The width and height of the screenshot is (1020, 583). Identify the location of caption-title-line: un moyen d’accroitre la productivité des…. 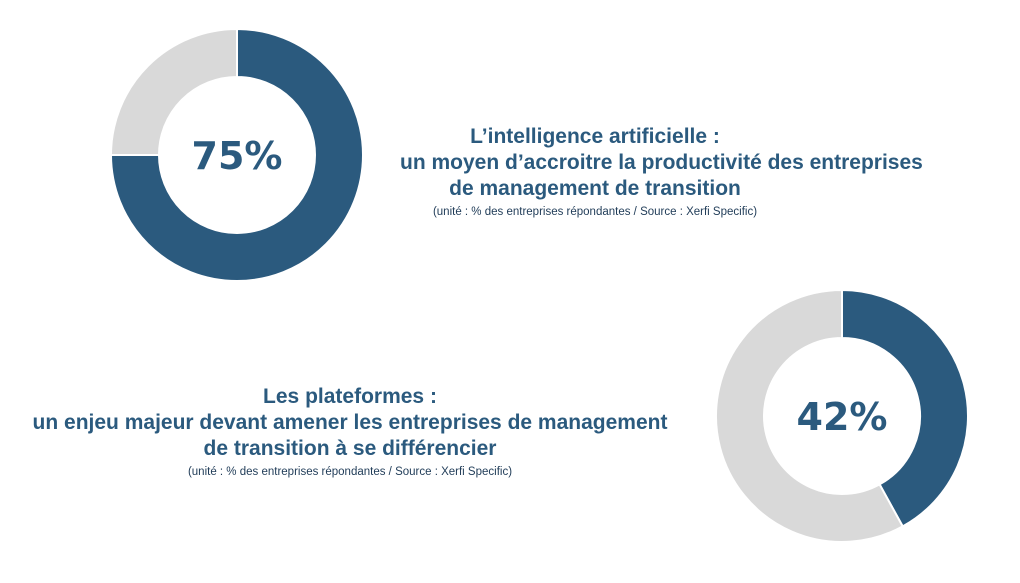
(661, 162).